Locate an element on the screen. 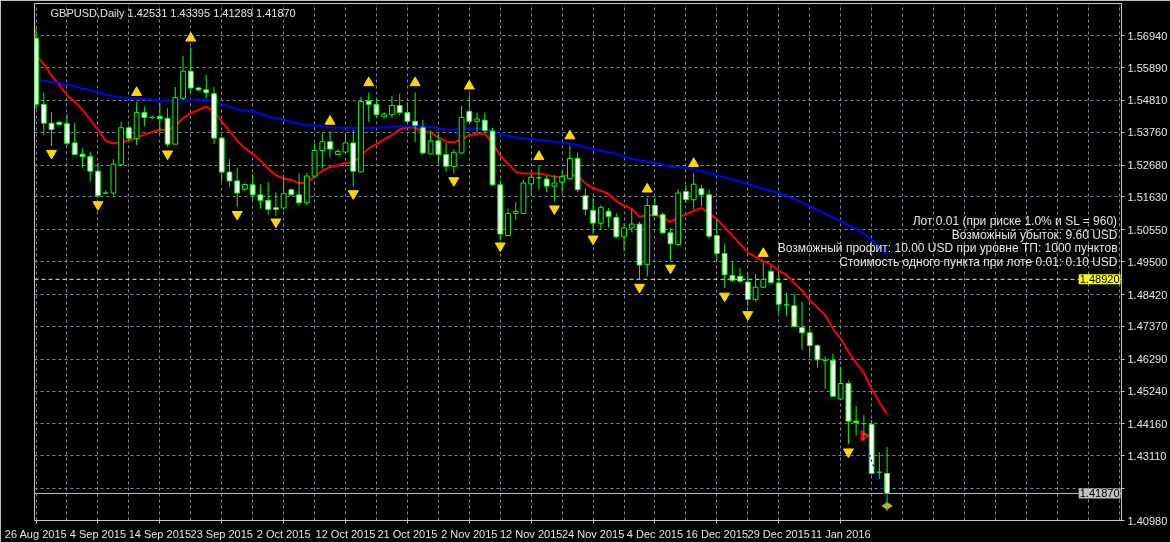 The image size is (1170, 542). x-tick-label: 2 Oct 2015 is located at coordinates (283, 533).